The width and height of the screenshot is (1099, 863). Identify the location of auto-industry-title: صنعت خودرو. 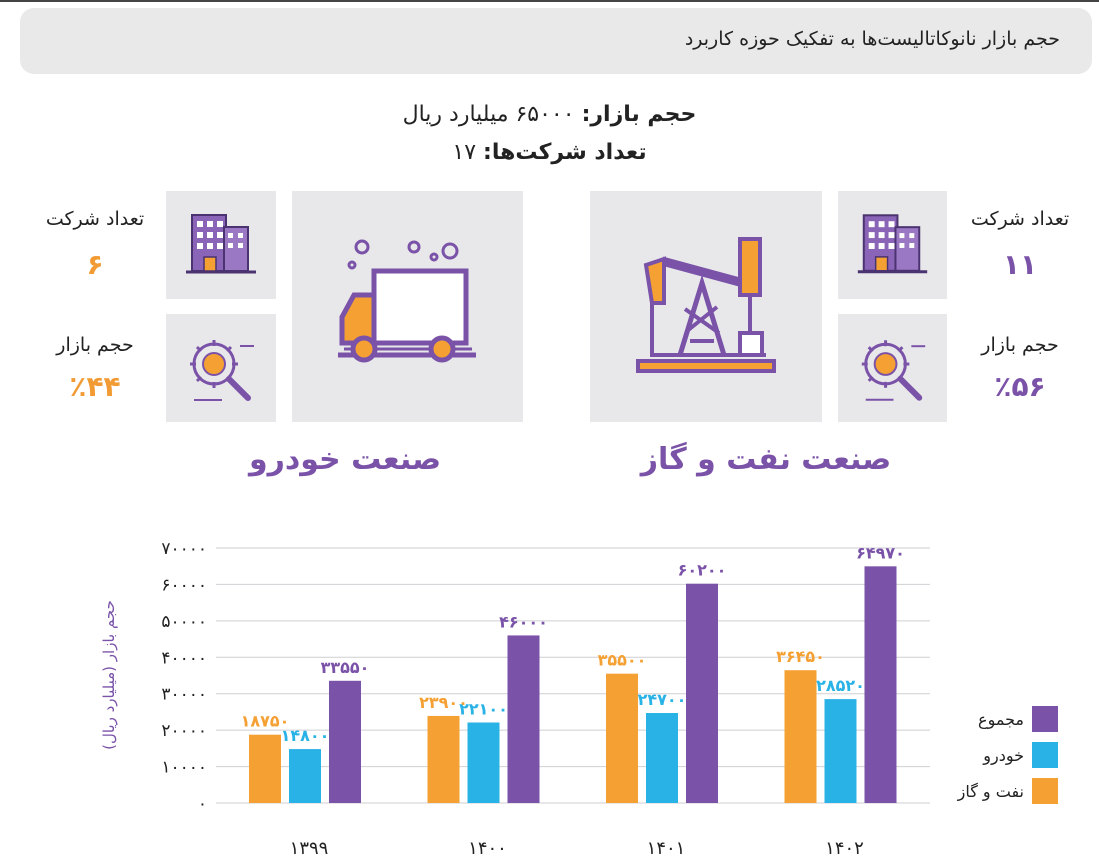
(345, 459).